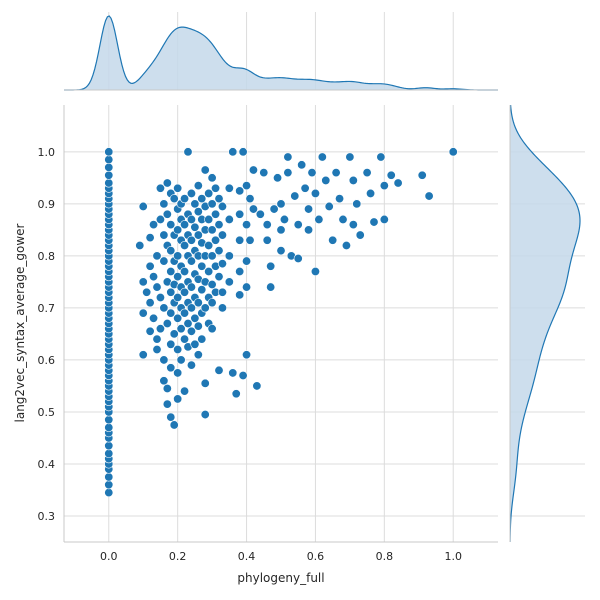 The width and height of the screenshot is (600, 600). Describe the element at coordinates (47, 516) in the screenshot. I see `y-tick-label: 0.3` at that location.